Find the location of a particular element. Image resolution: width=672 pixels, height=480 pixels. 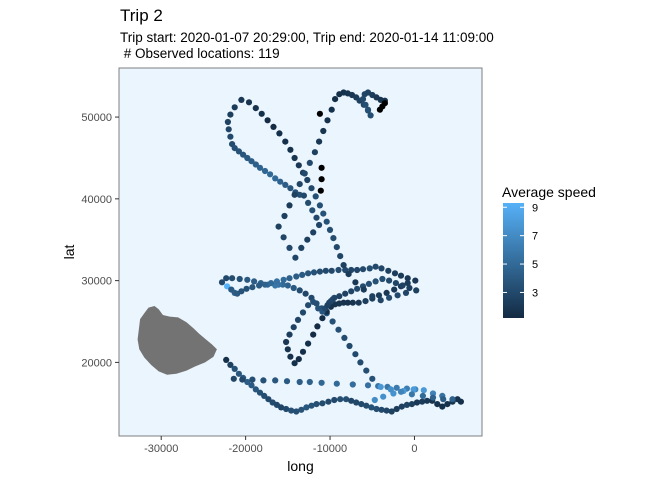

x-axis: -30000 -20000 -10000 0 is located at coordinates (281, 445).